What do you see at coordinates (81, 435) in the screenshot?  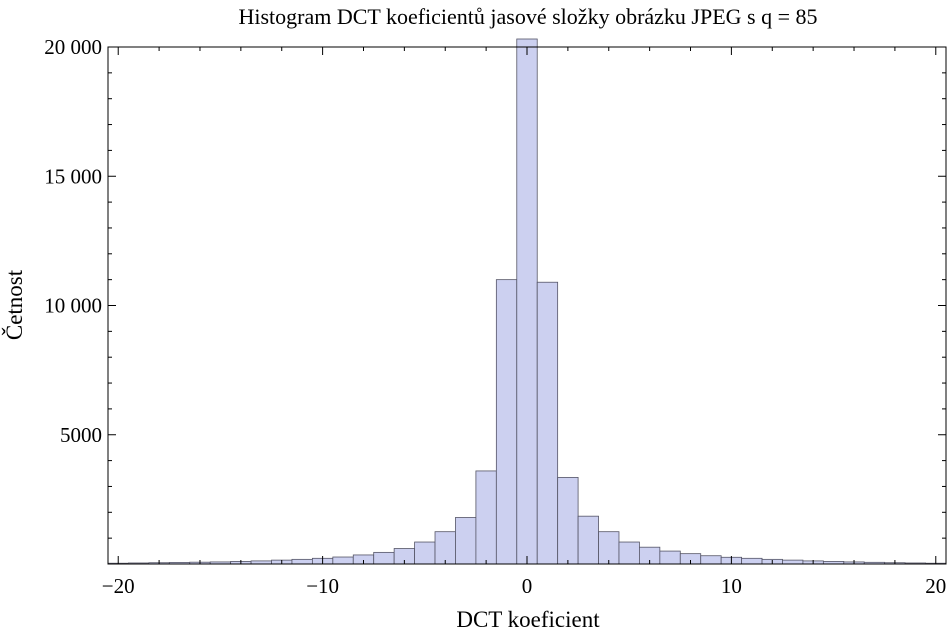 I see `y-tick-label: 5000` at bounding box center [81, 435].